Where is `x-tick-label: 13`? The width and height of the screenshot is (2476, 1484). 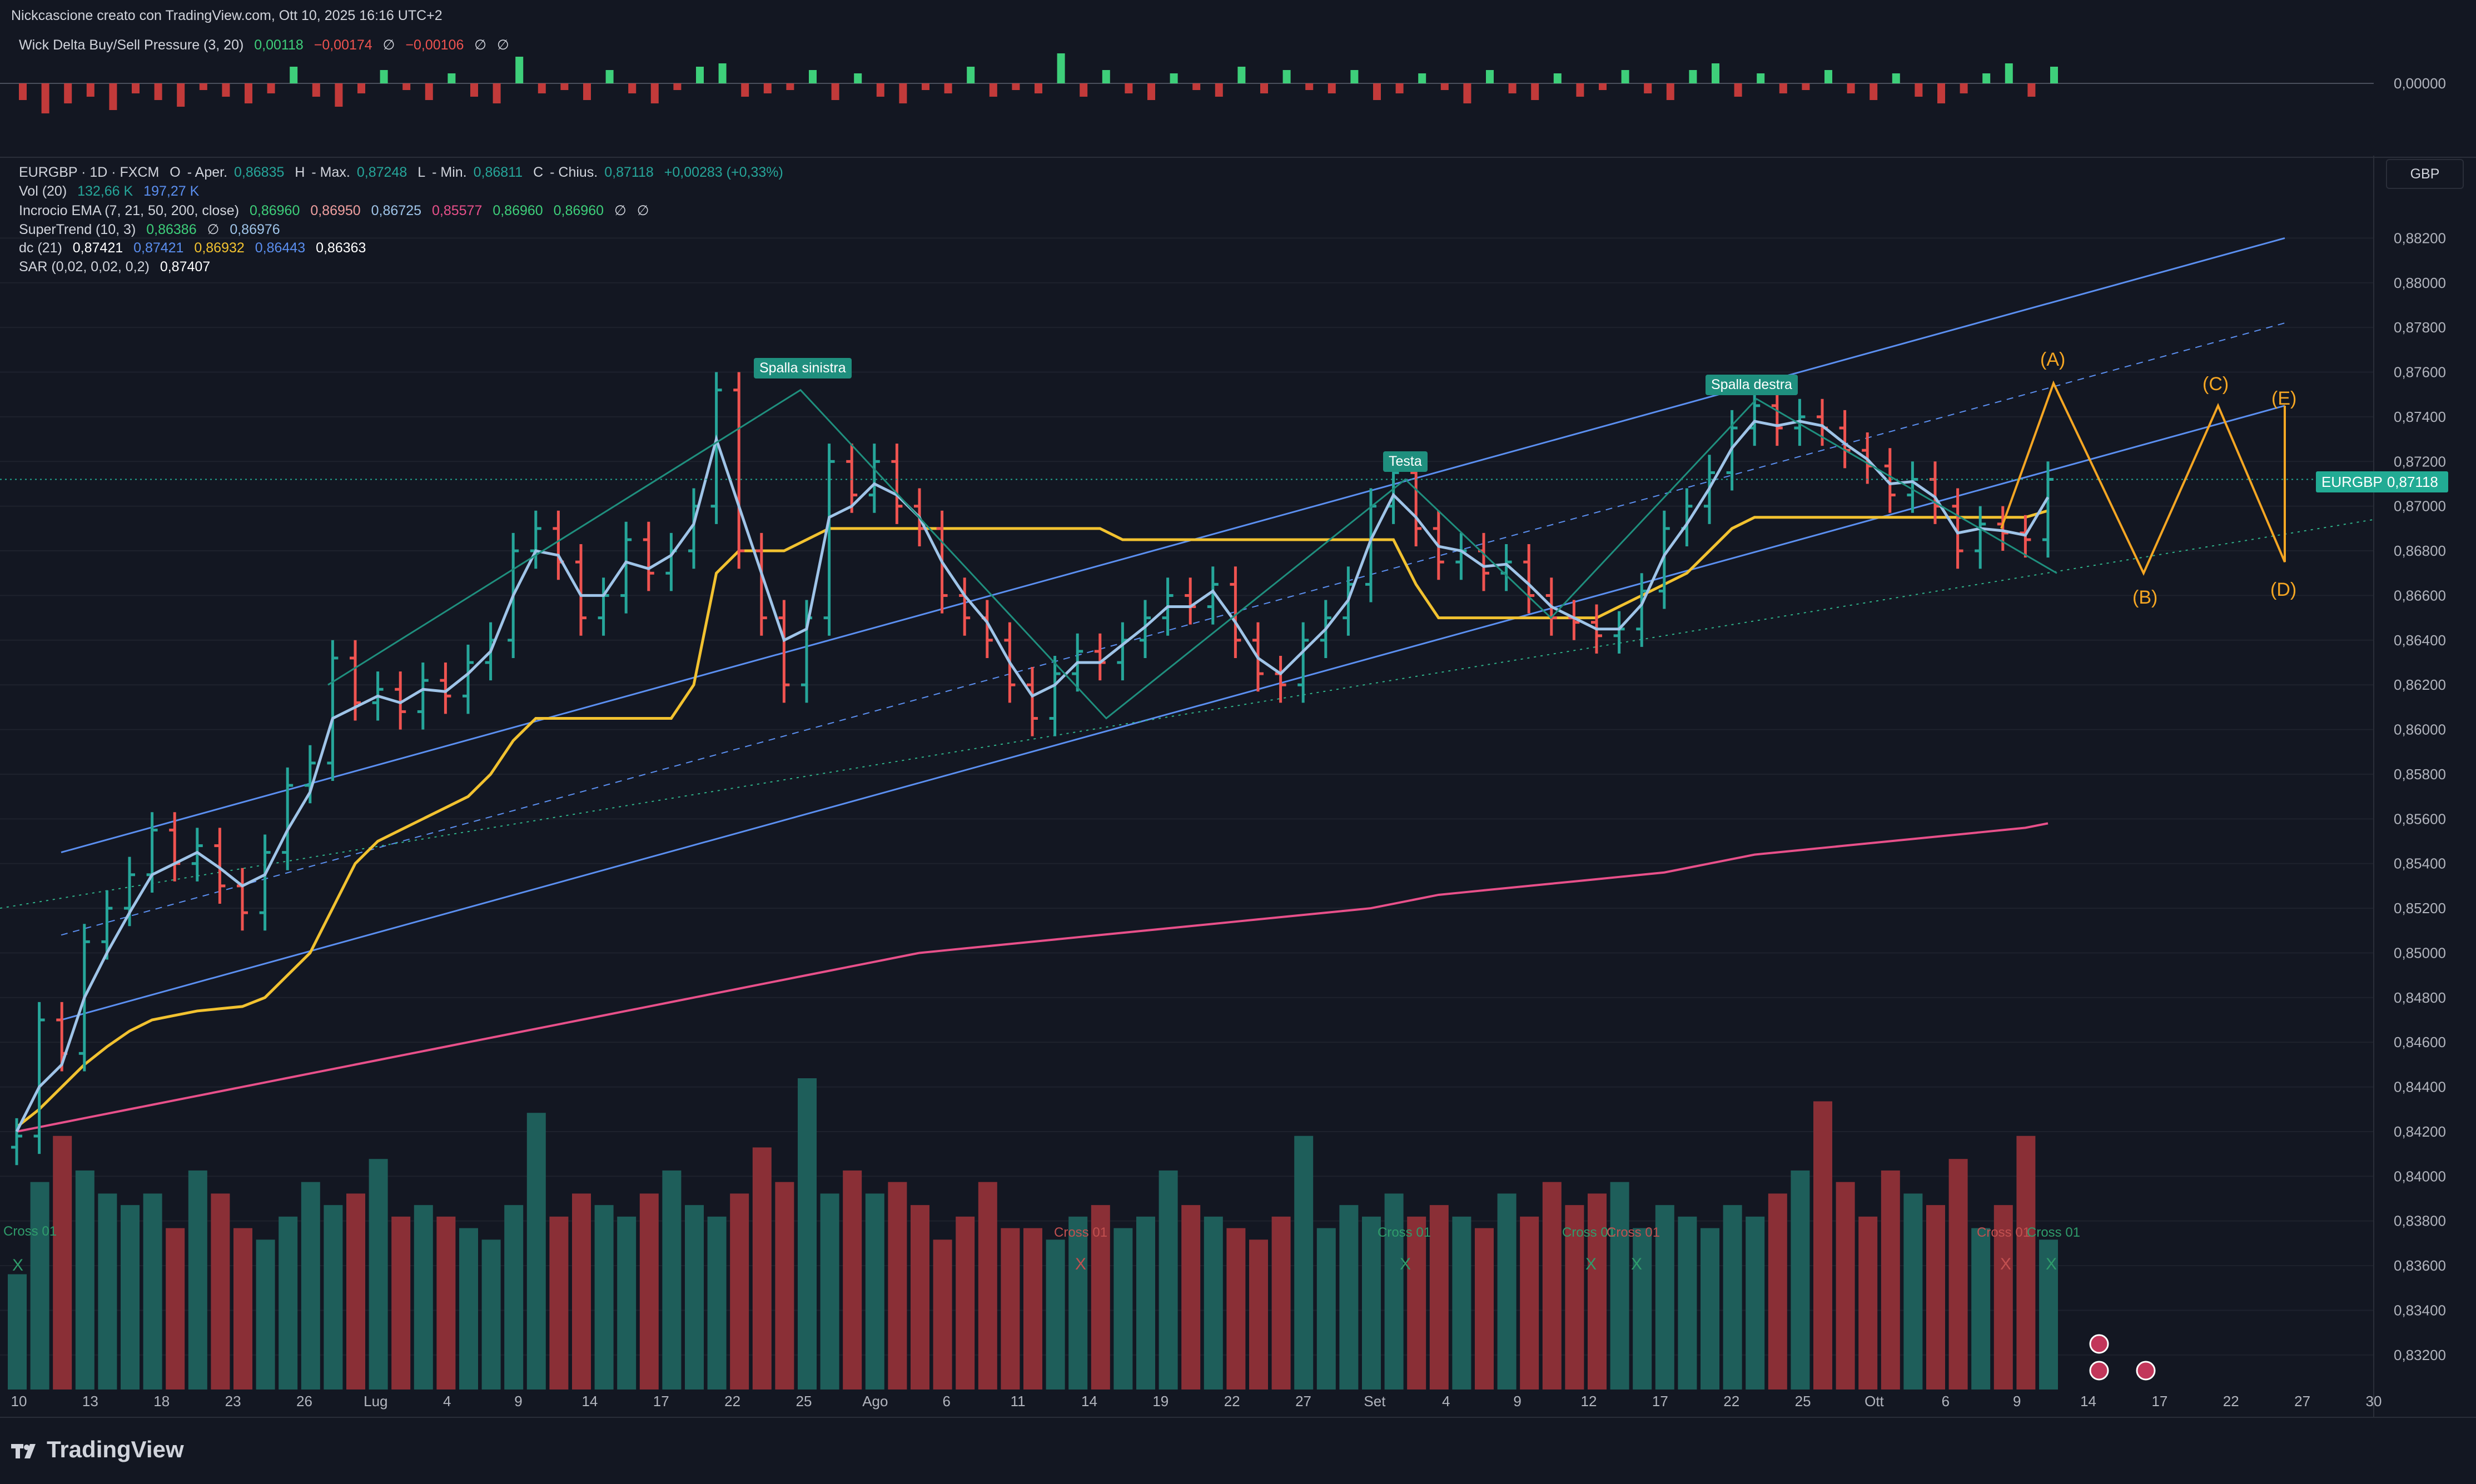 x-tick-label: 13 is located at coordinates (90, 1402).